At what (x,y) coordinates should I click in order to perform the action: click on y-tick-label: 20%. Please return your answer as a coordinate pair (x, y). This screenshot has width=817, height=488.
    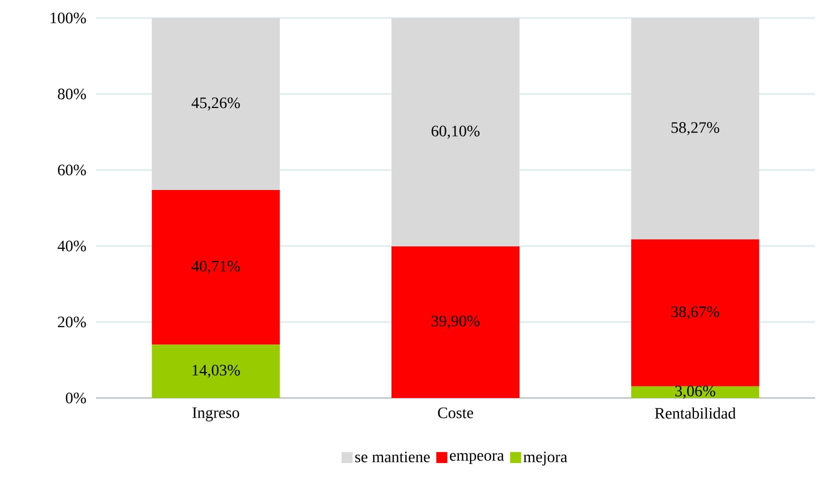
    Looking at the image, I should click on (72, 322).